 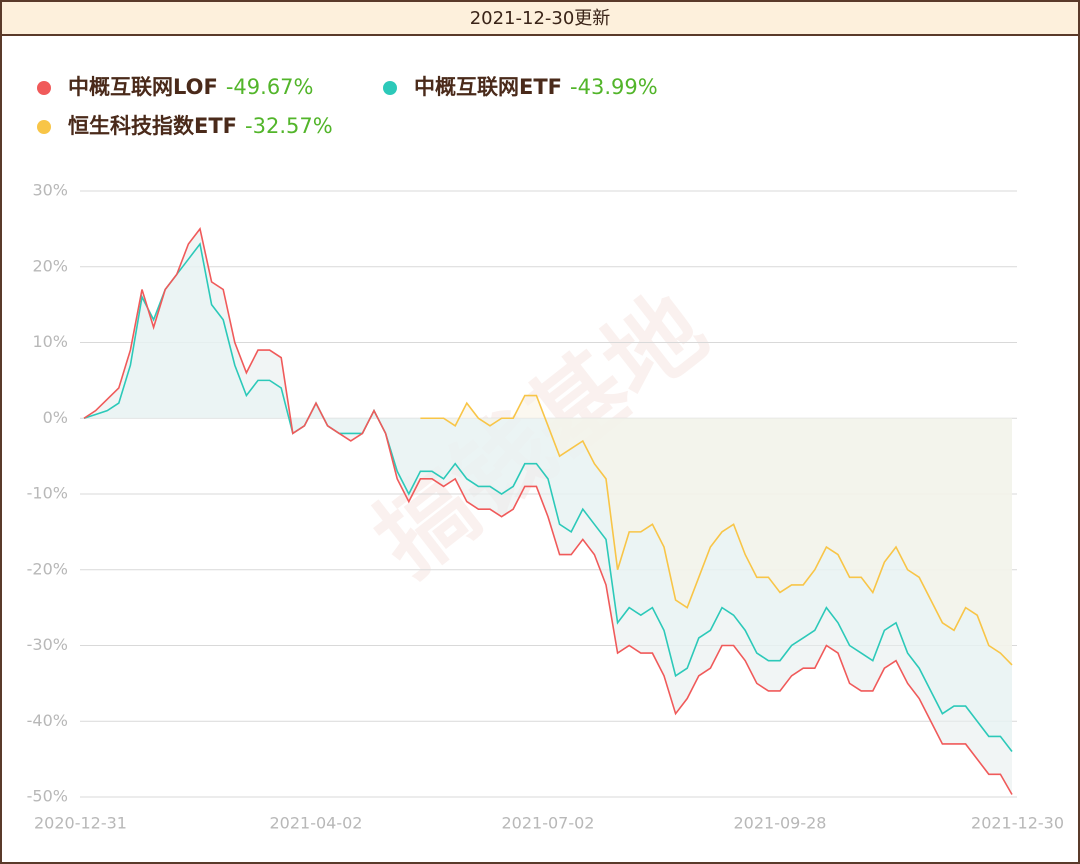 What do you see at coordinates (780, 823) in the screenshot?
I see `x-tick-label: 2021-09-28` at bounding box center [780, 823].